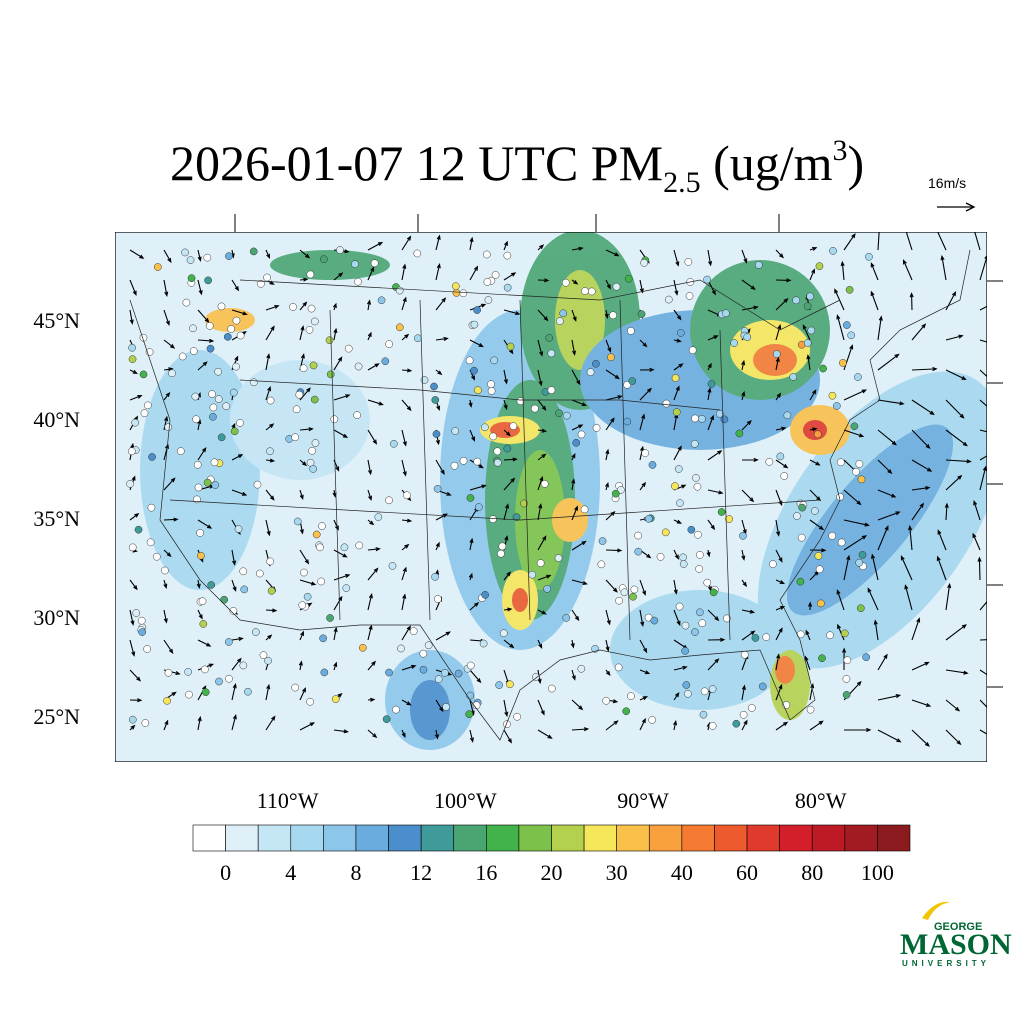  I want to click on lon-label: 90°W, so click(643, 800).